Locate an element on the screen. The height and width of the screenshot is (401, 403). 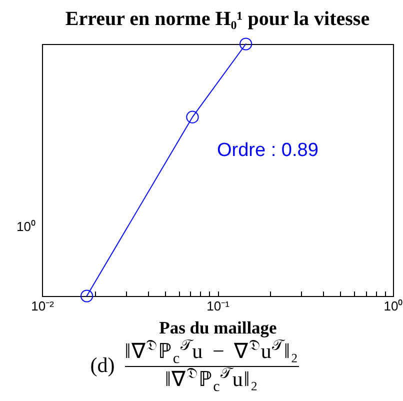
annotation: Ordre : 0.89 is located at coordinates (267, 150).